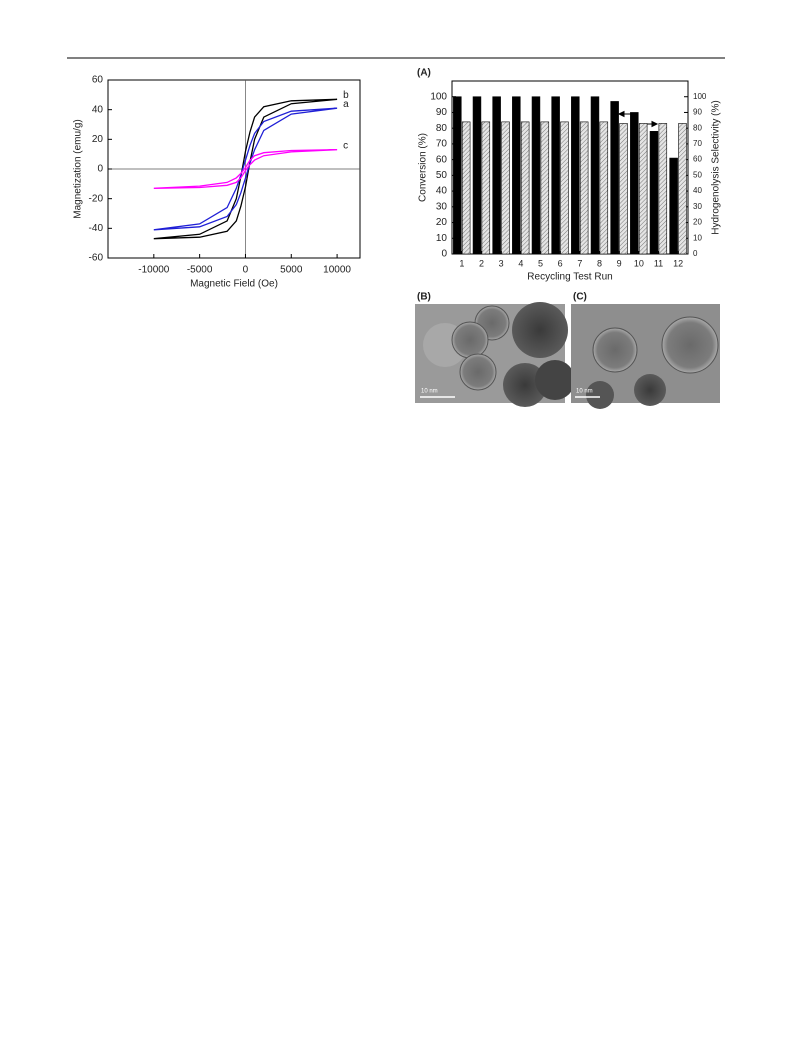  Describe the element at coordinates (481, 263) in the screenshot. I see `x-tick-label: 2` at that location.